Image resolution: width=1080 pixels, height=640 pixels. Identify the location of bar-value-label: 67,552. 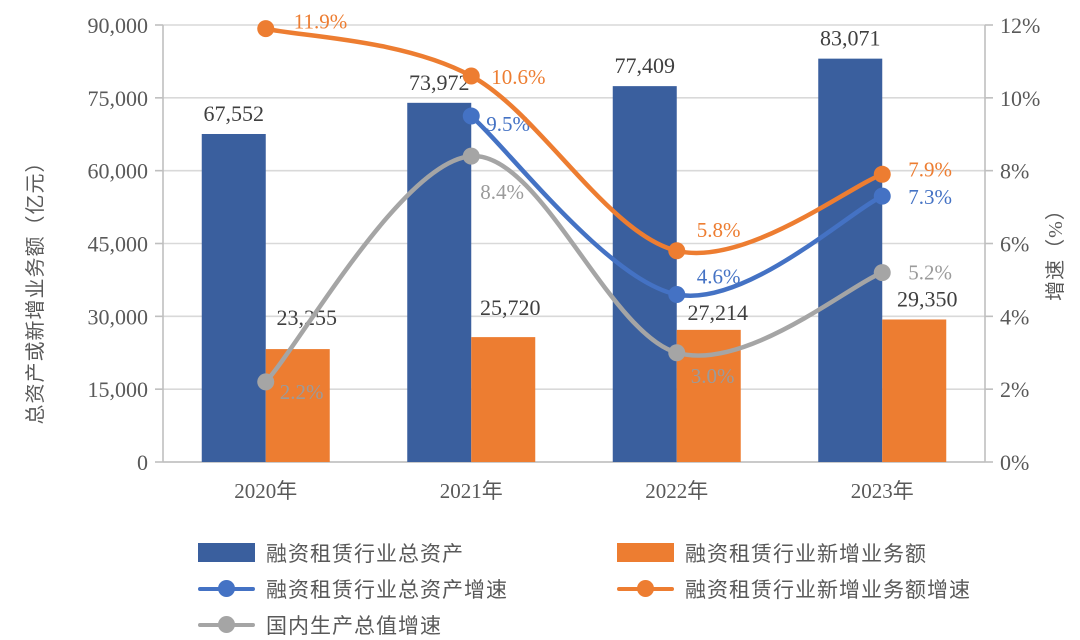
(234, 113).